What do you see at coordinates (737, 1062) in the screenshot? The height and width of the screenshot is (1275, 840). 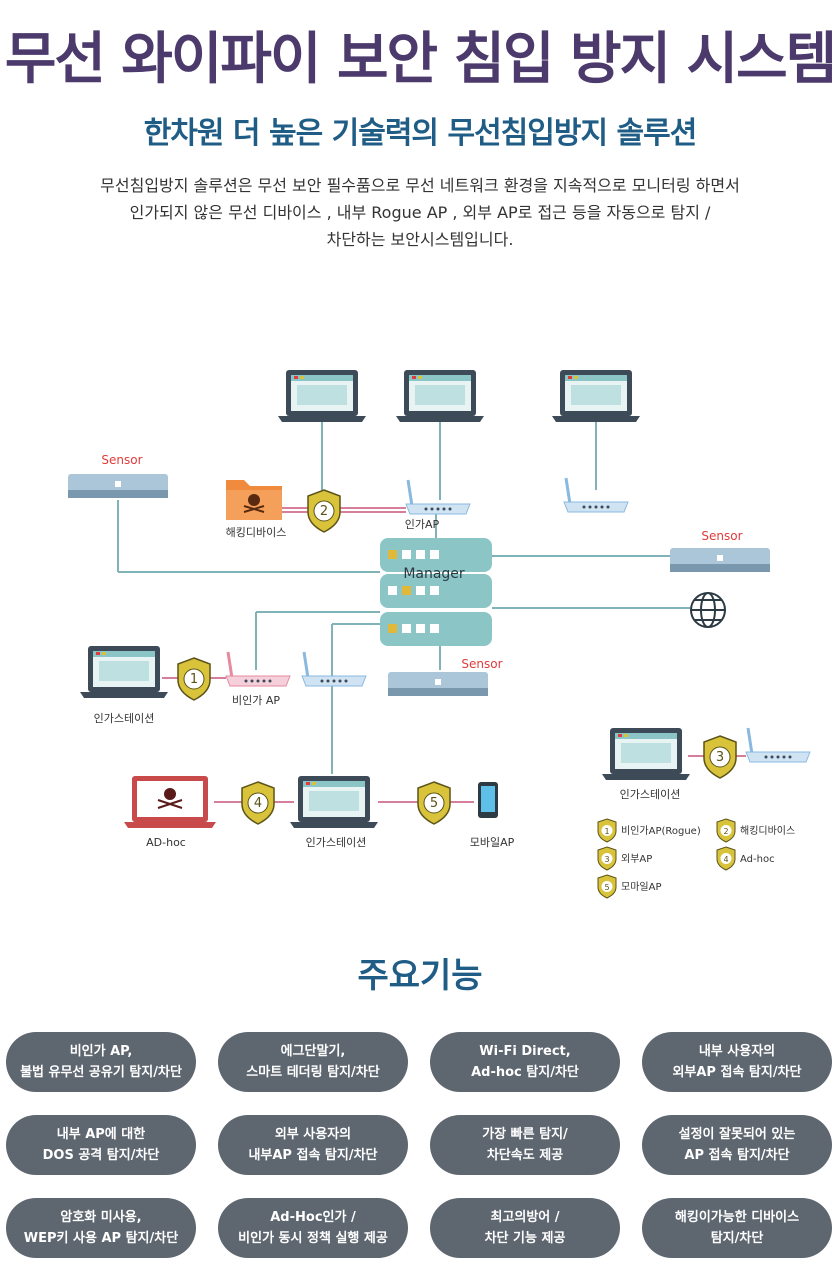 I see `feature-pill: 내부 사용자의 외부AP 접속 탐지/차단` at bounding box center [737, 1062].